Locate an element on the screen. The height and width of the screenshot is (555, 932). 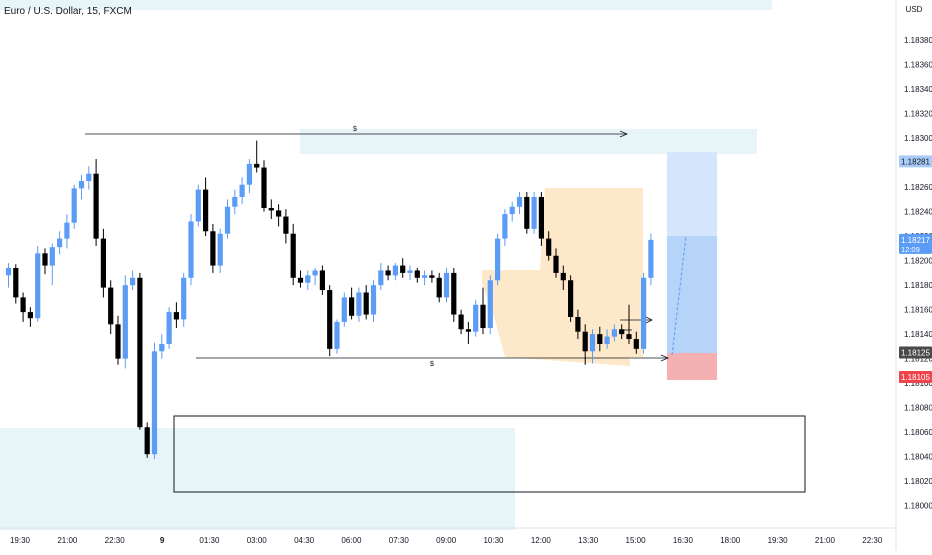
price-tick-label: 1.18360 is located at coordinates (918, 65).